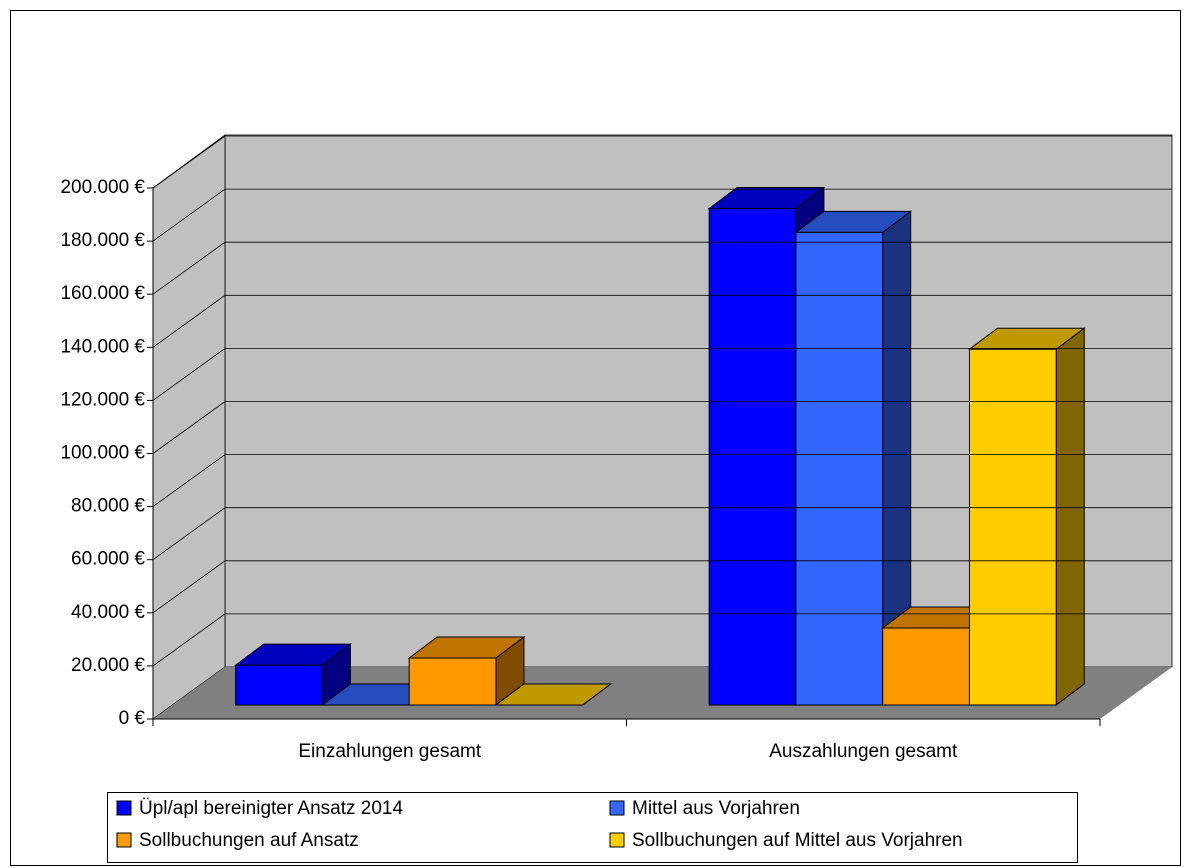 This screenshot has height=868, width=1192. What do you see at coordinates (108, 506) in the screenshot?
I see `y-tick-label: 80.000 €` at bounding box center [108, 506].